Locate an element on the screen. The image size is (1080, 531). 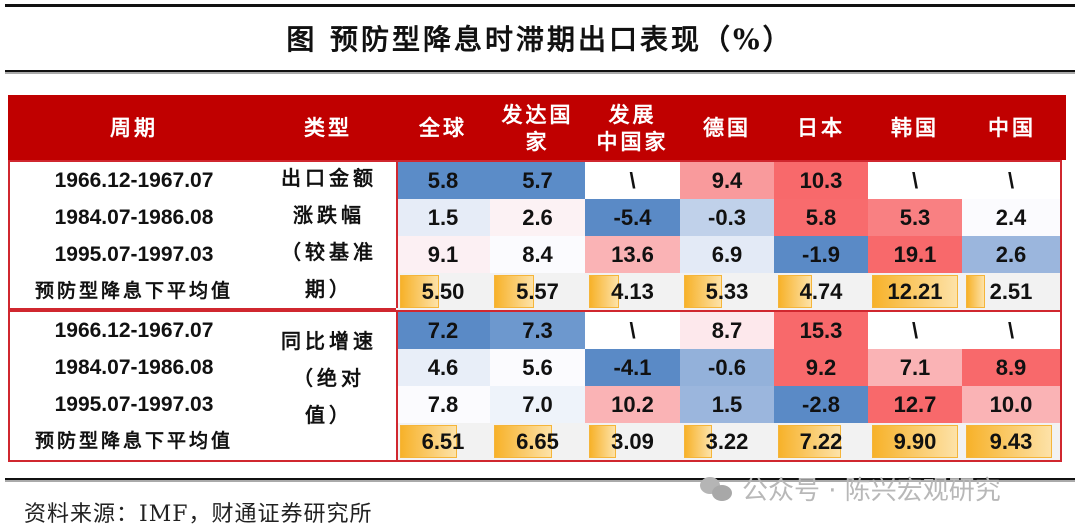
value-cell: -0.3 is located at coordinates (727, 217).